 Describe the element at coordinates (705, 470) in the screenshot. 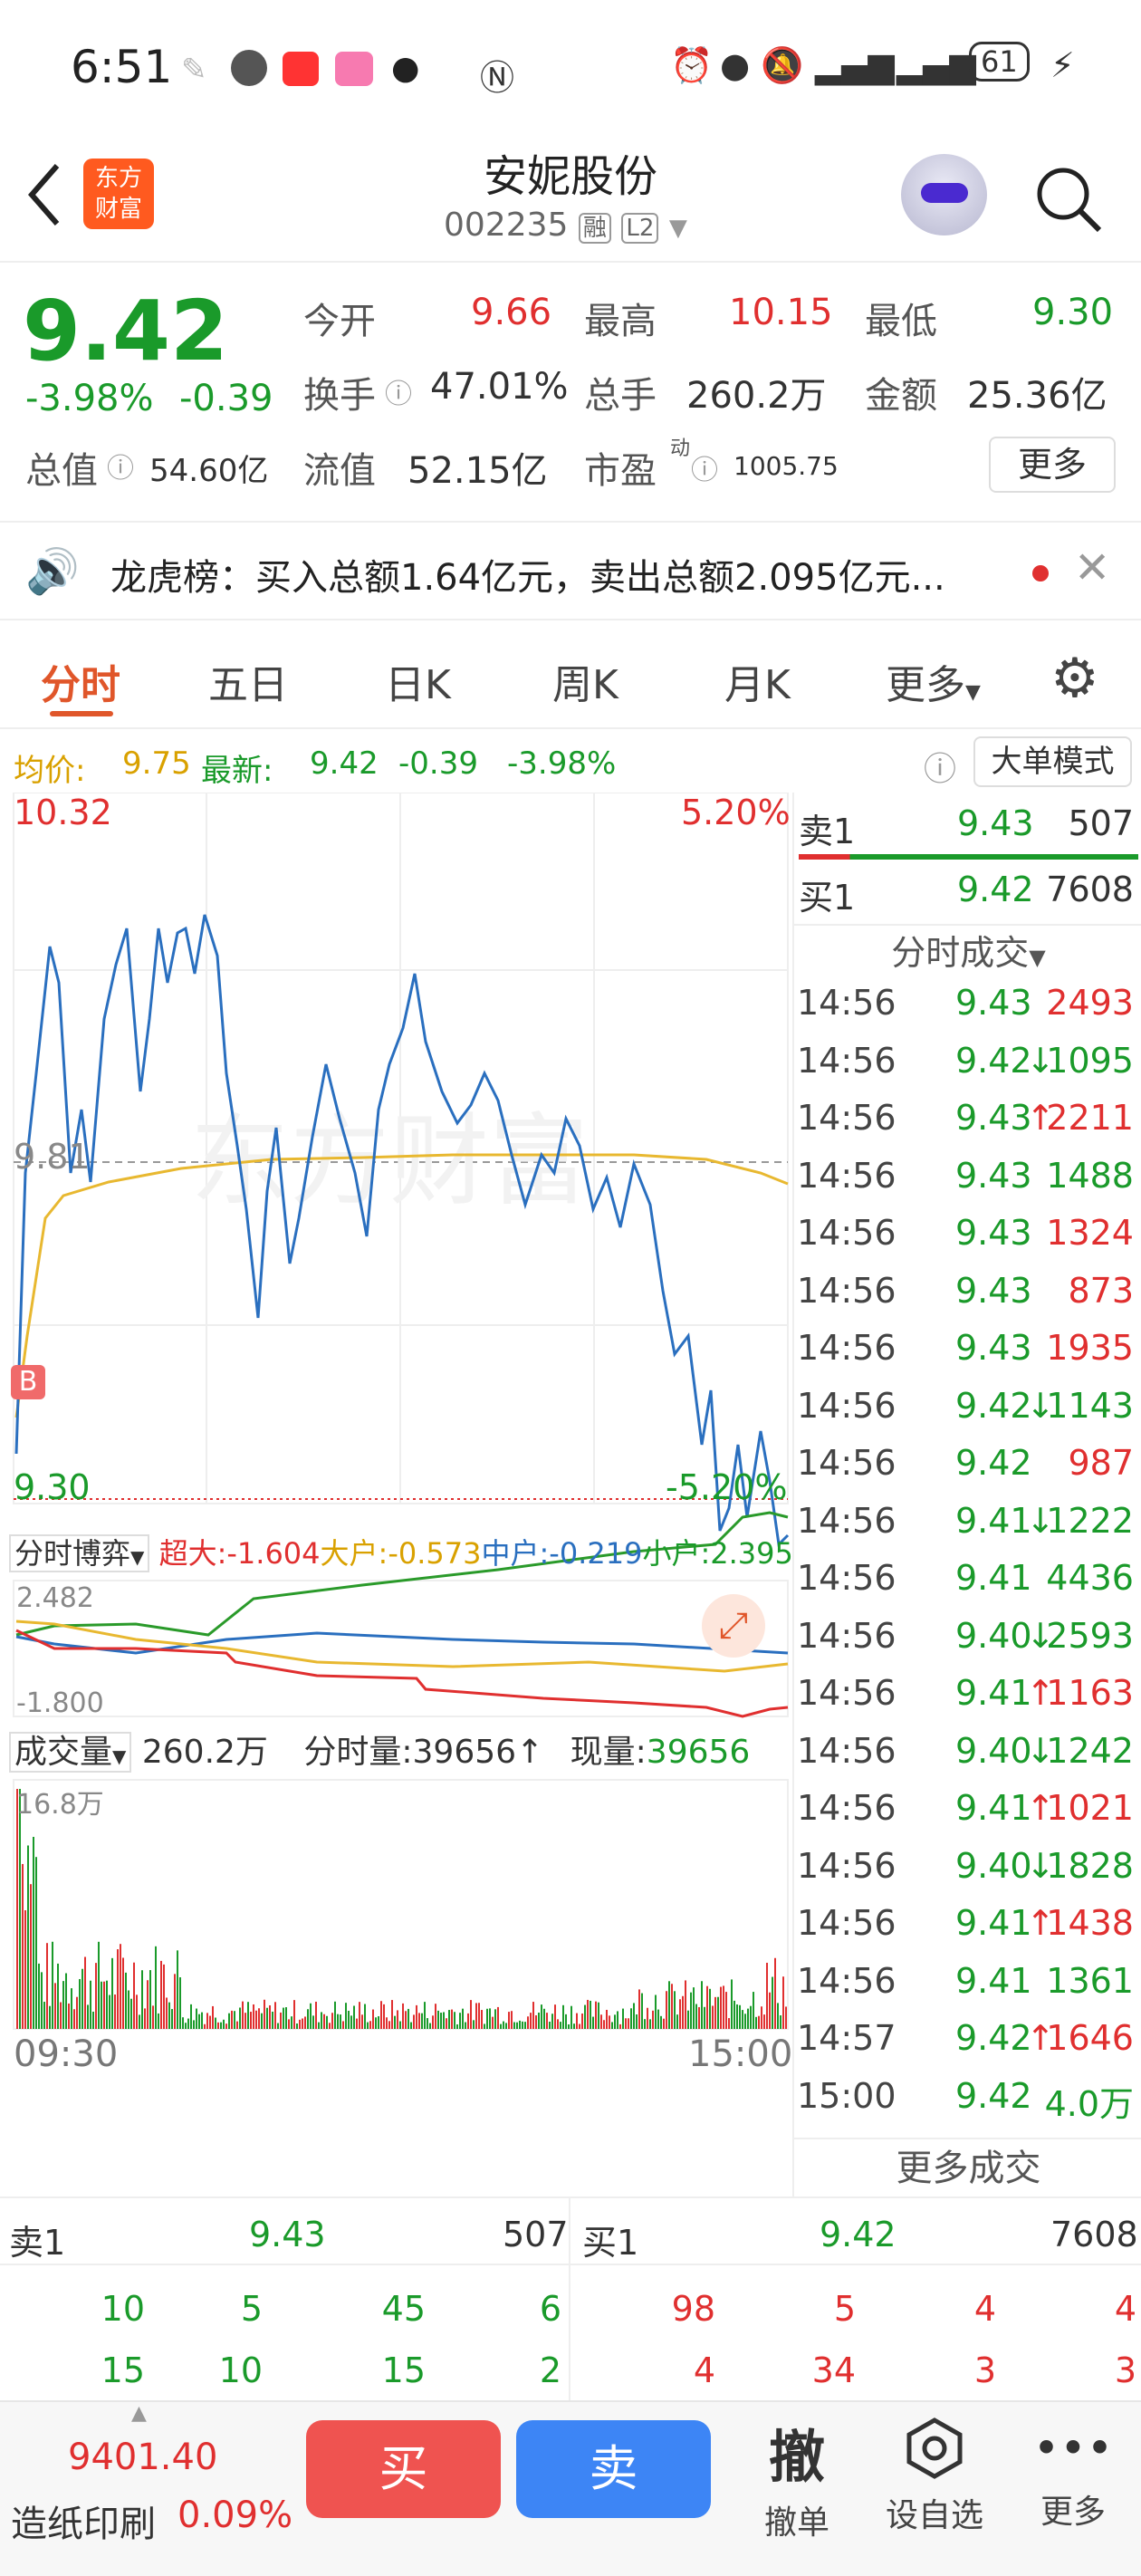

I see `pe-info-icon: ⓘ` at that location.